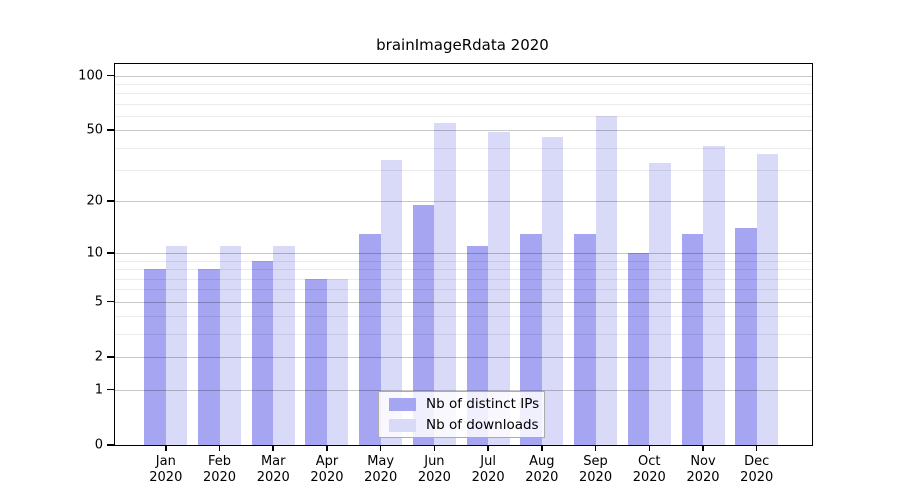 This screenshot has width=900, height=500. Describe the element at coordinates (327, 469) in the screenshot. I see `x-tick-label-apr: Apr 2020` at that location.